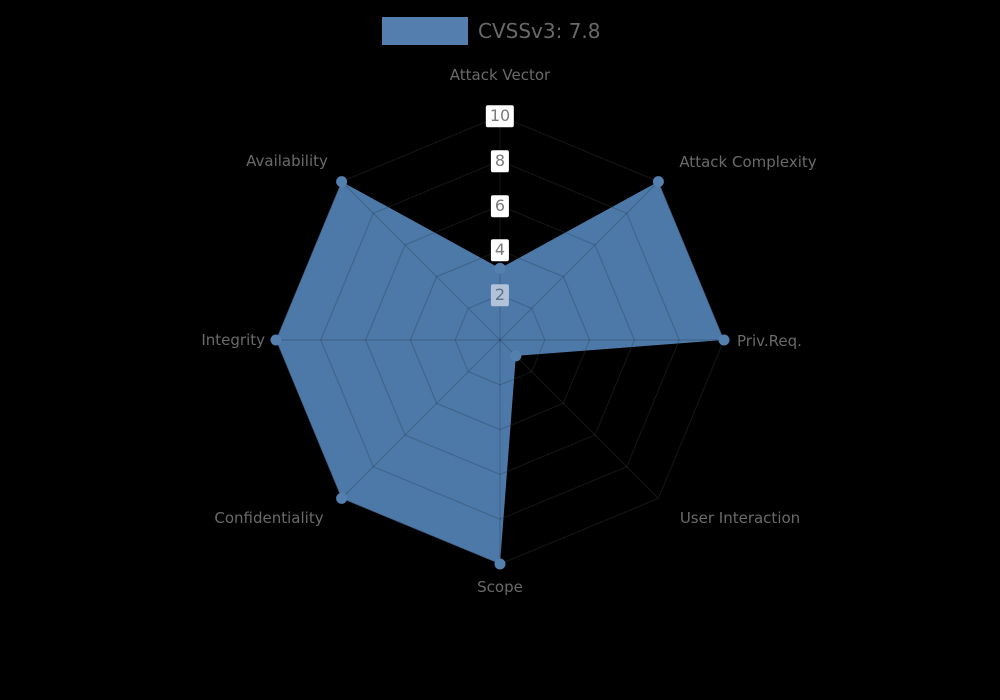 The height and width of the screenshot is (700, 1000). I want to click on axis-label-attack-complexity: Attack Complexity, so click(748, 162).